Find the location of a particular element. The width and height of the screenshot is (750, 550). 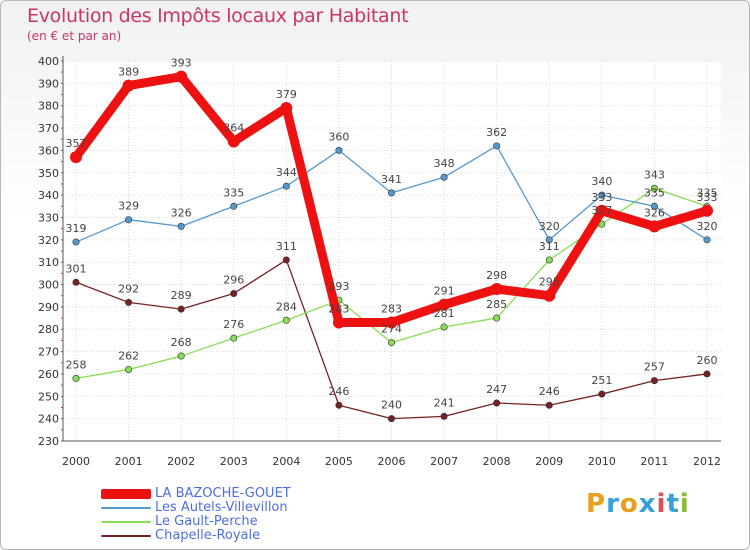

logo-letter: P is located at coordinates (596, 504).